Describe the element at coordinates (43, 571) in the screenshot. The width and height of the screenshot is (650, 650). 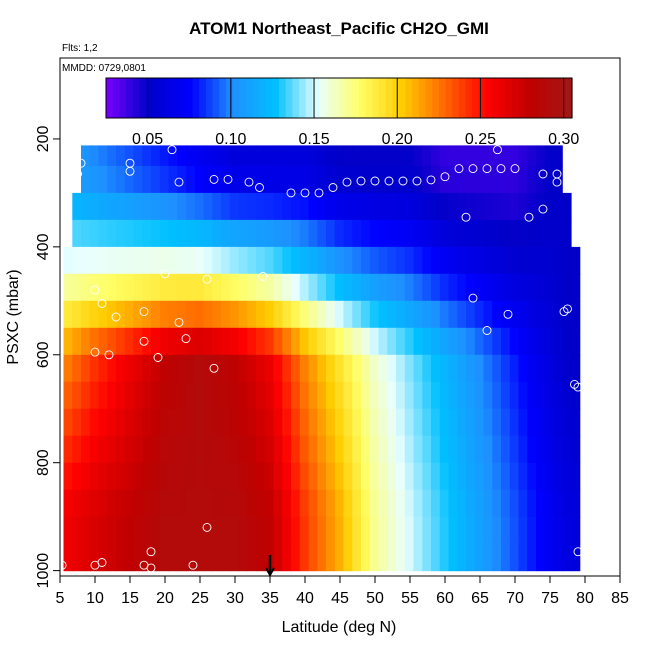
I see `y-tick-label: 1000` at that location.